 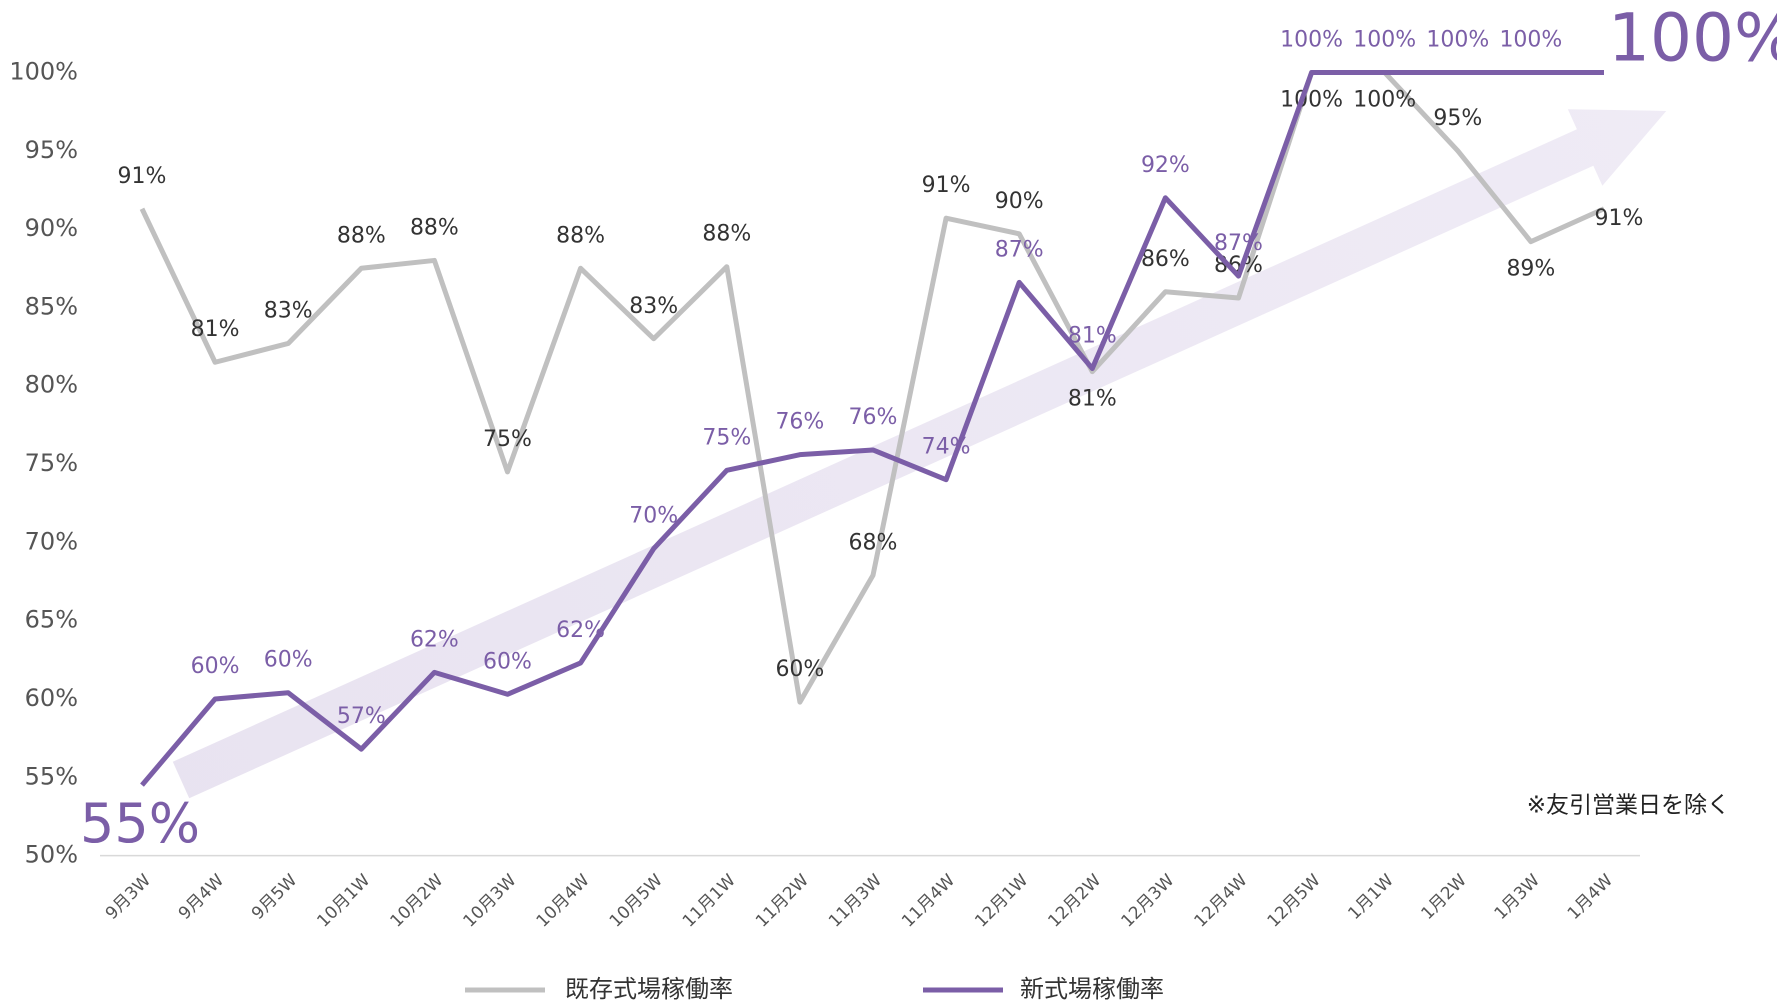 I want to click on x-tick-label: 12月3W, so click(x=1147, y=900).